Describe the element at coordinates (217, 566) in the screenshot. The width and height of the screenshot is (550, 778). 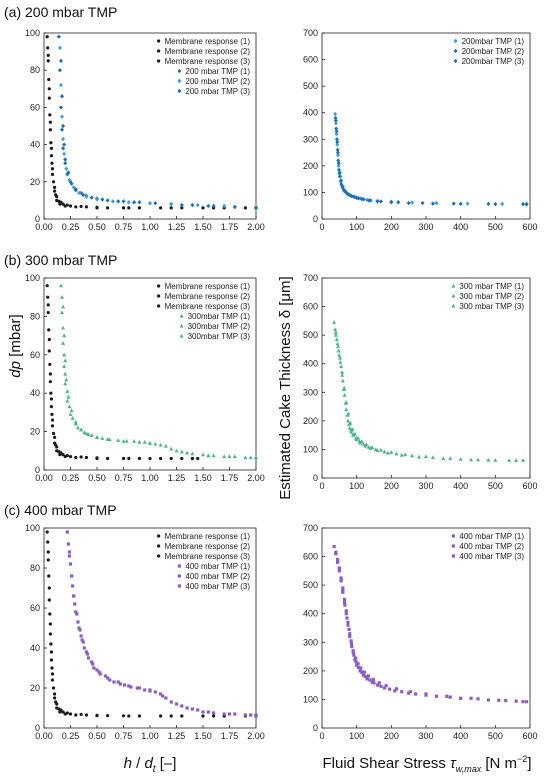
I see `legend-label: 400 mbar TMP (1)` at that location.